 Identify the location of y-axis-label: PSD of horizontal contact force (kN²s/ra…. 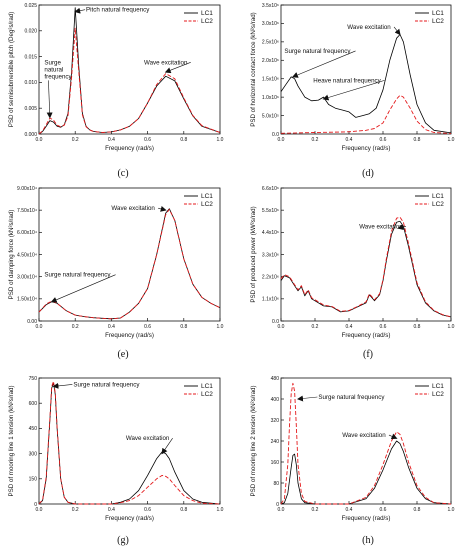
(253, 69).